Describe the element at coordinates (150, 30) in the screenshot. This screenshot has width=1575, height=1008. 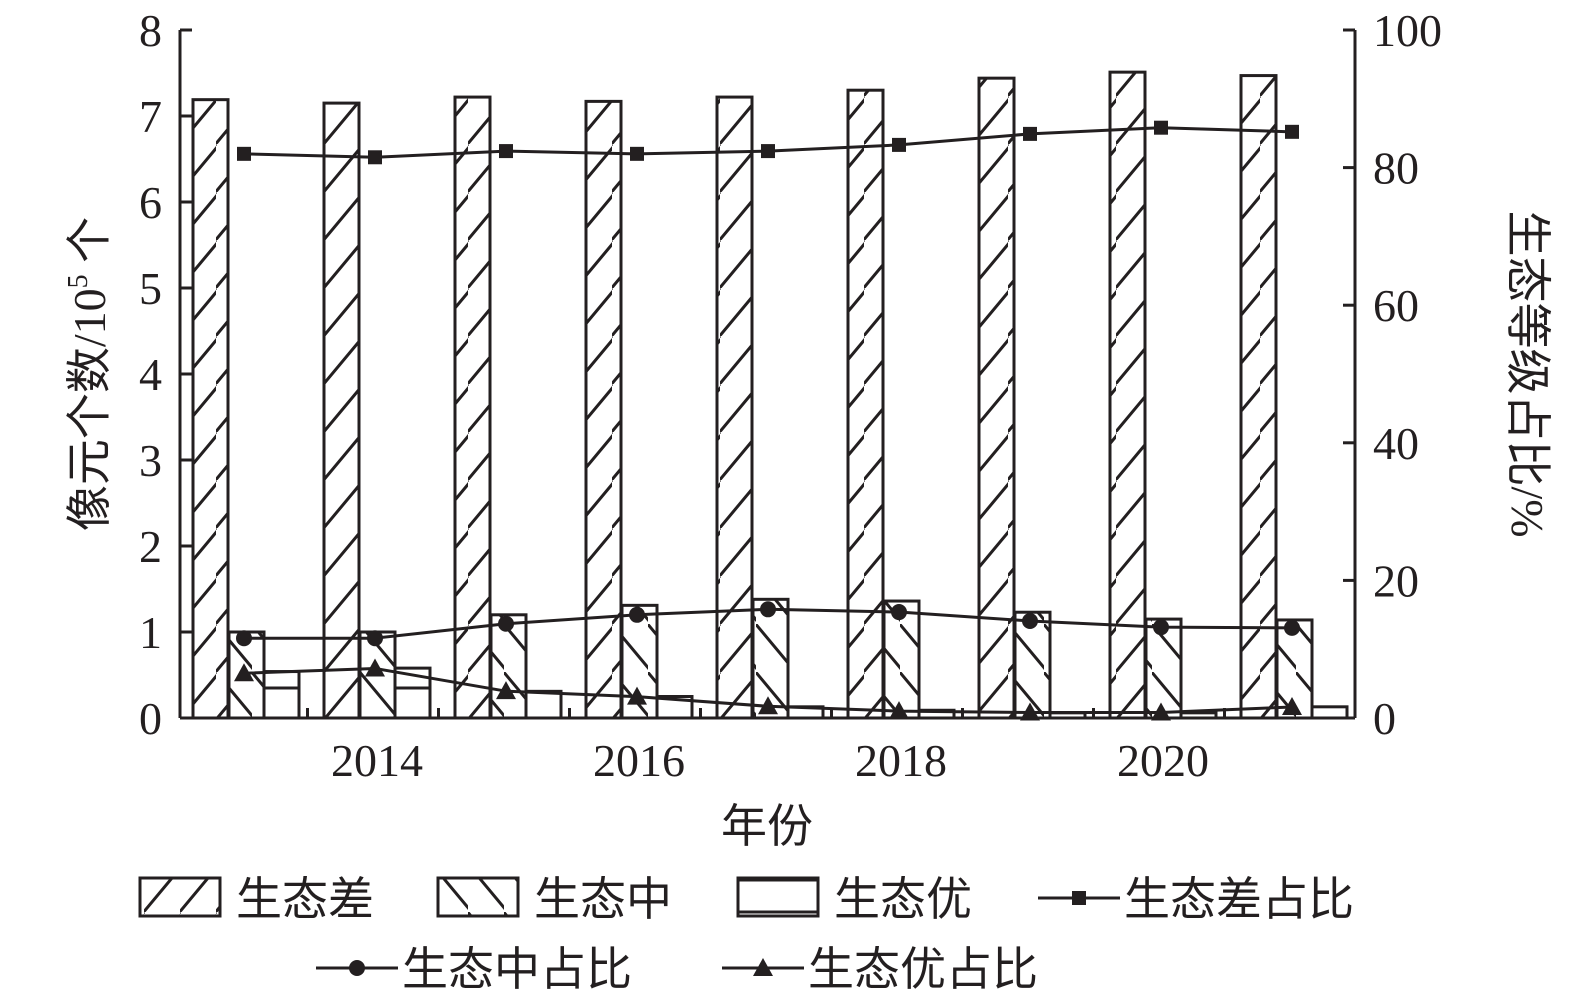
I see `y-tick-label: 8` at that location.